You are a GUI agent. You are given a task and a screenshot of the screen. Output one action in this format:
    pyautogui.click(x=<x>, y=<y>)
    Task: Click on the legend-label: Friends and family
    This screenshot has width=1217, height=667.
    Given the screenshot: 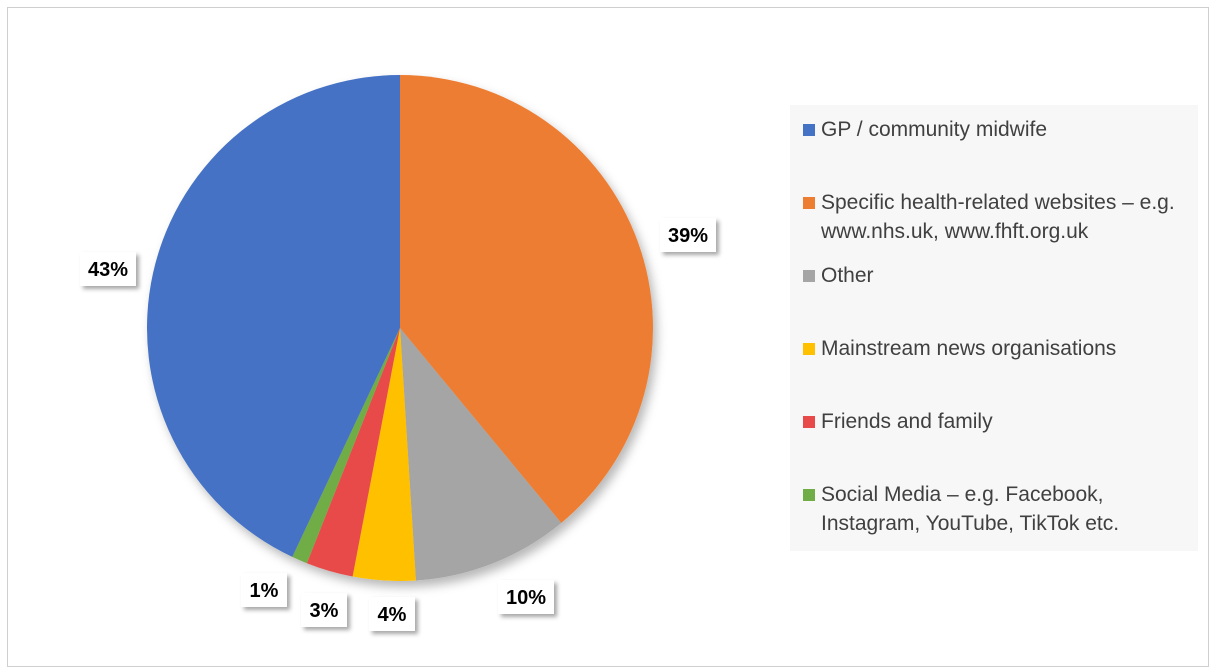 What is the action you would take?
    pyautogui.click(x=907, y=421)
    